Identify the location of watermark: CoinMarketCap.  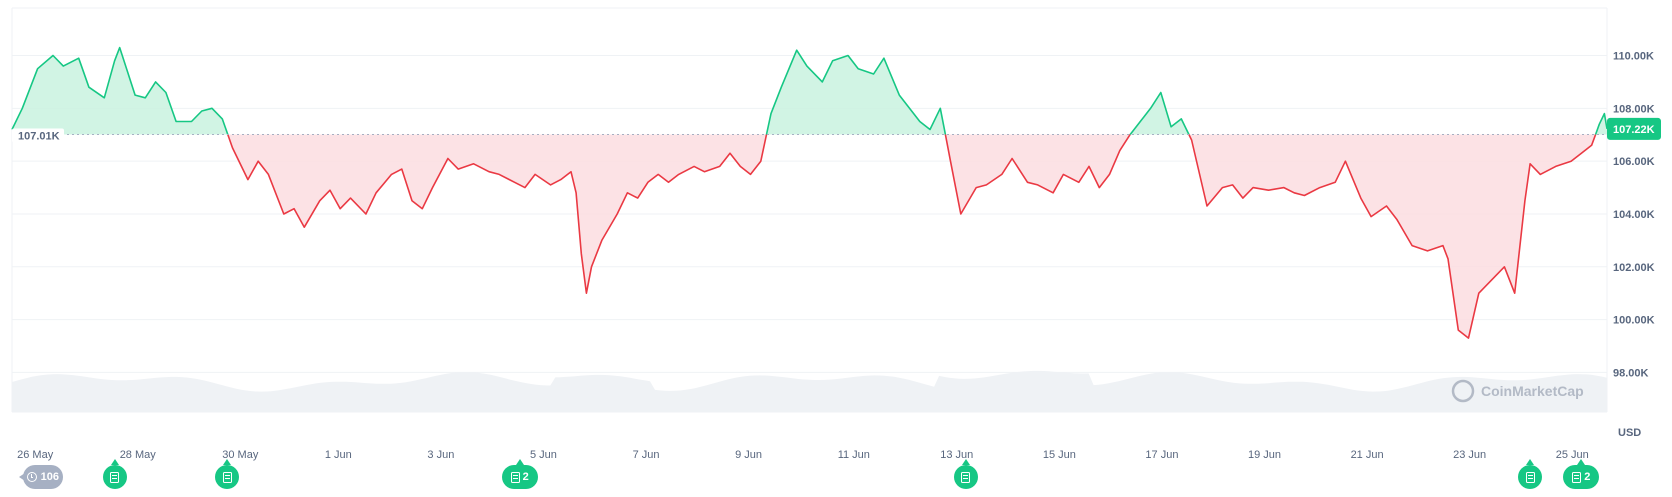
(1517, 391).